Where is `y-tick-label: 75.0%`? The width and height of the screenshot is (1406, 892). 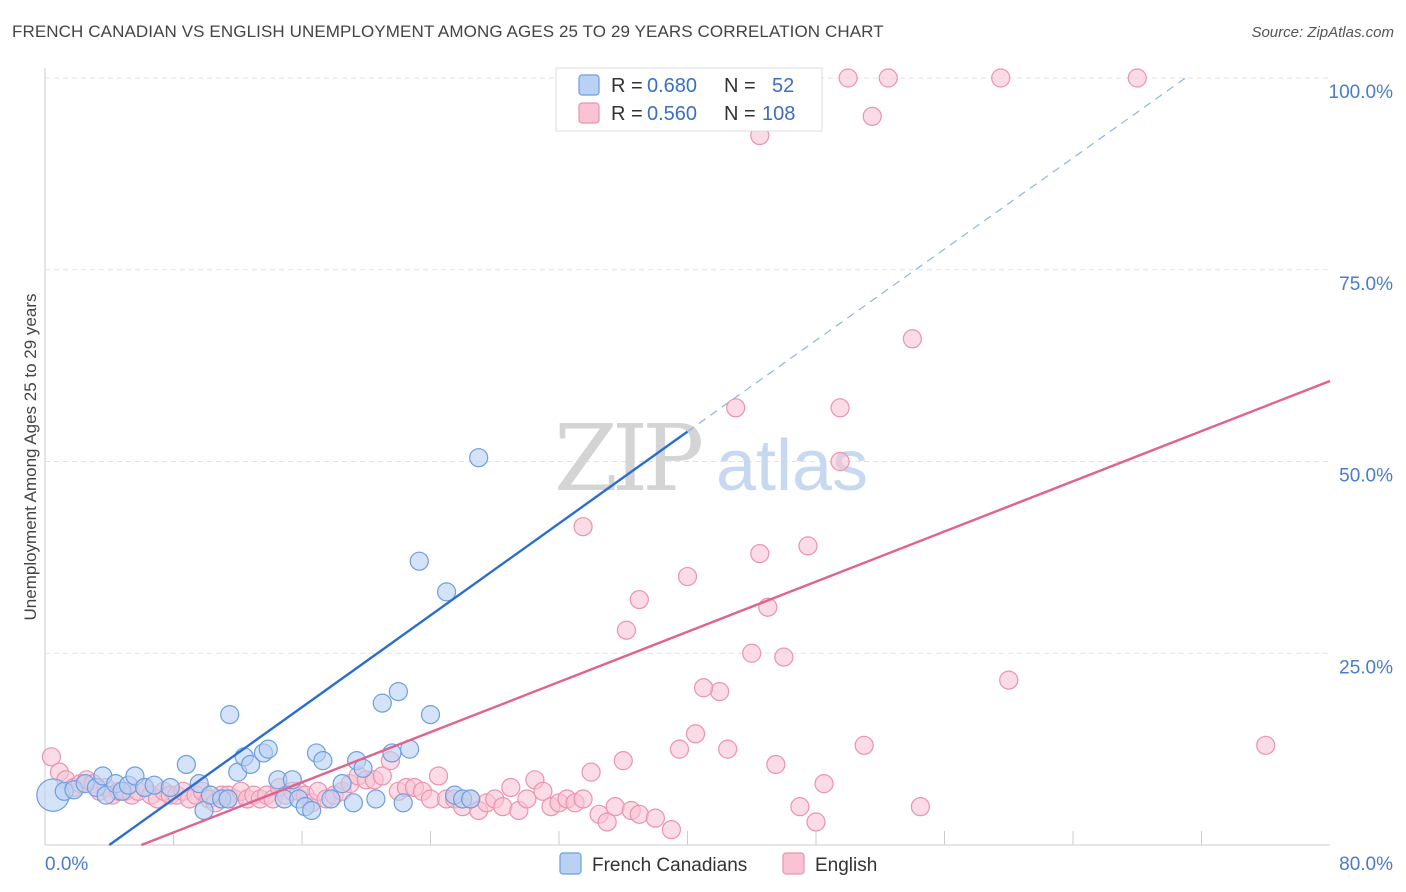
y-tick-label: 75.0% is located at coordinates (1366, 284).